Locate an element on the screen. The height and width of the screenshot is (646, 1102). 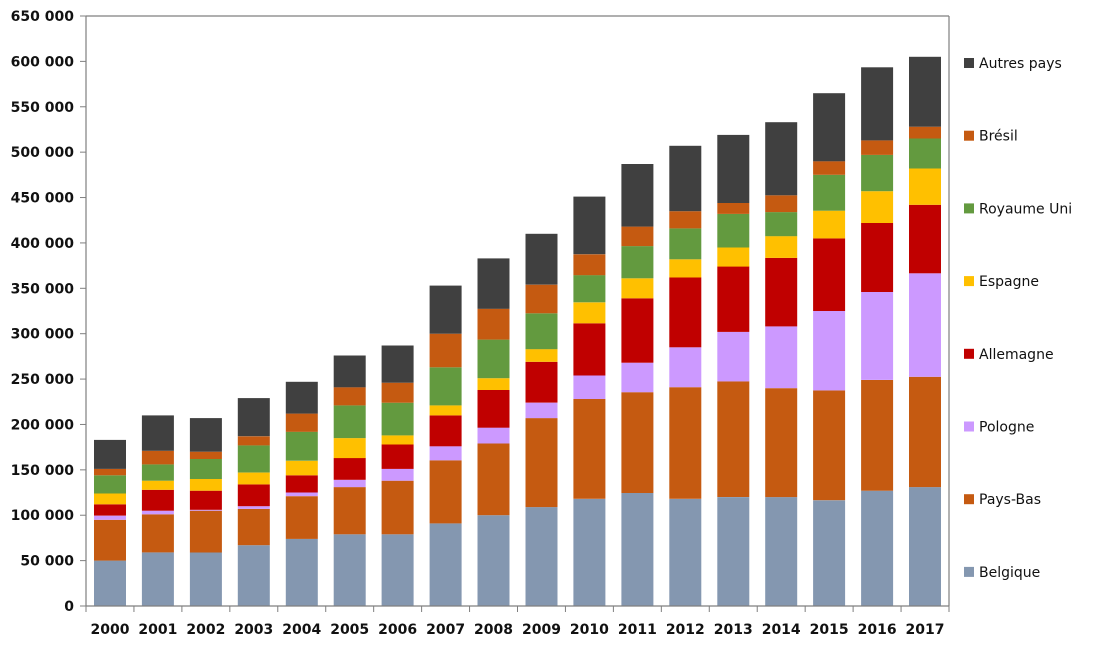
bar-segment-autres-pays-2013 is located at coordinates (733, 168).